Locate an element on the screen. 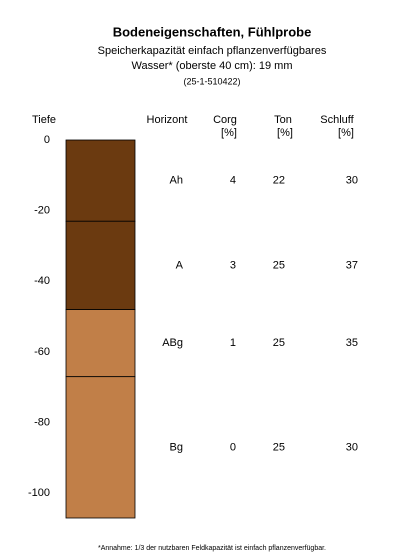 This screenshot has height=557, width=400. table-value: 0 is located at coordinates (233, 447).